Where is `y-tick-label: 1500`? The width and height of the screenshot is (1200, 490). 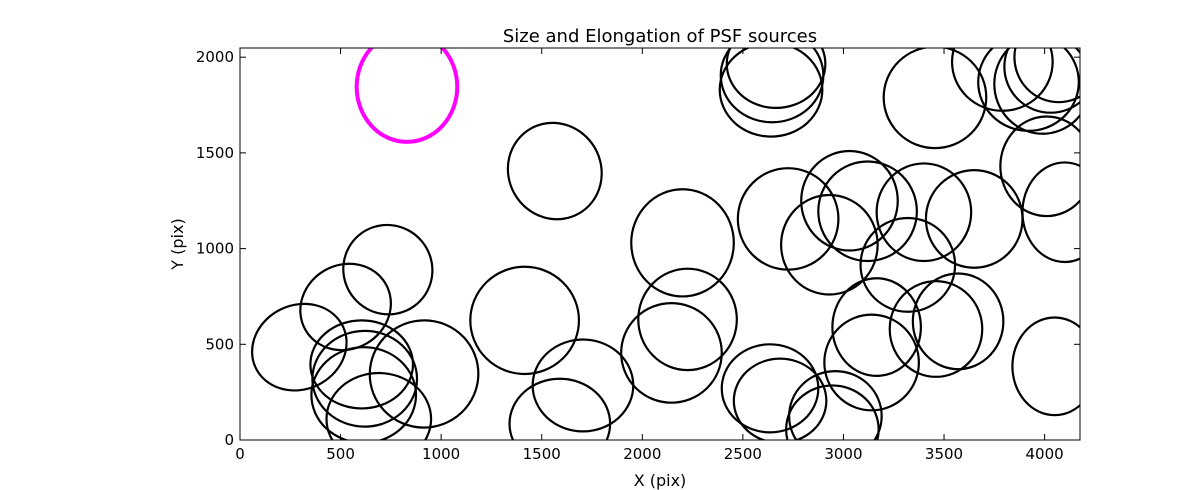 y-tick-label: 1500 is located at coordinates (215, 153).